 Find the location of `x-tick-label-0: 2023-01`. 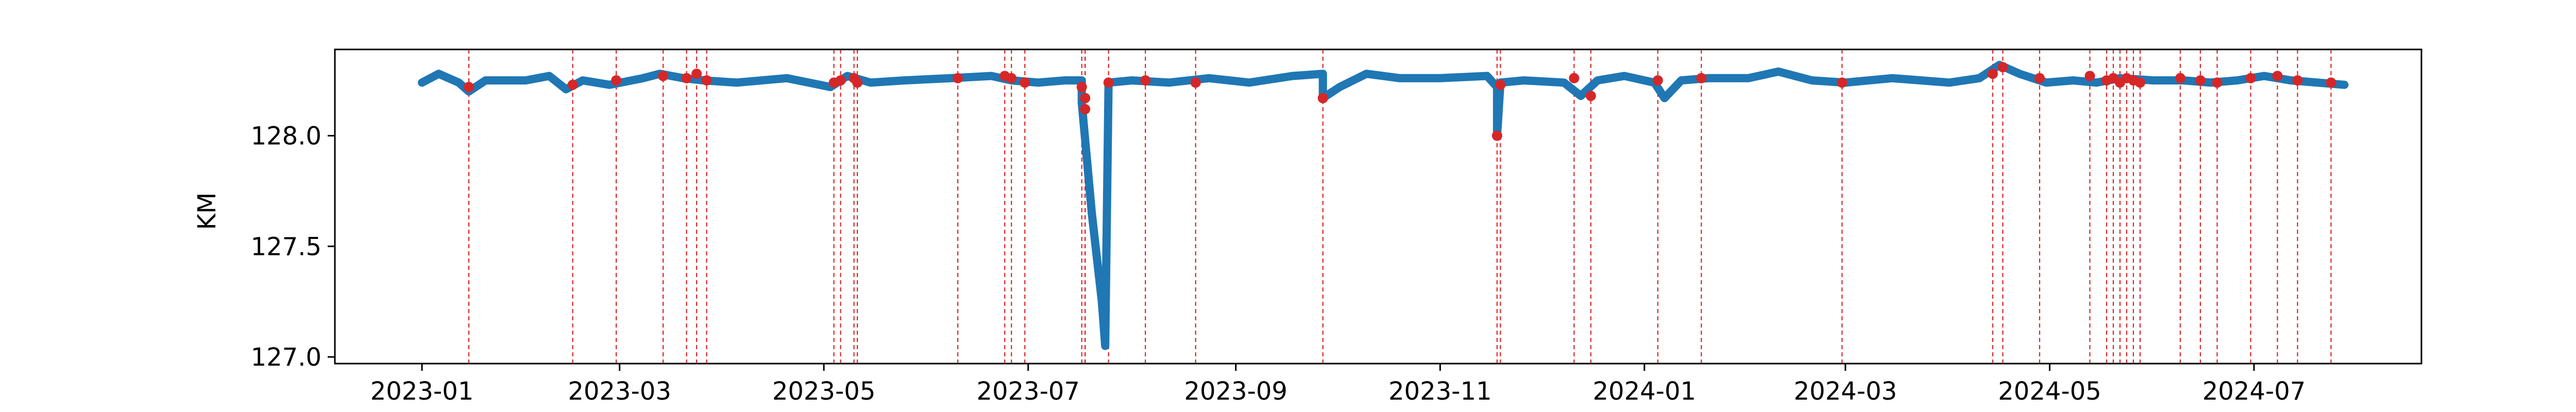

x-tick-label-0: 2023-01 is located at coordinates (422, 391).